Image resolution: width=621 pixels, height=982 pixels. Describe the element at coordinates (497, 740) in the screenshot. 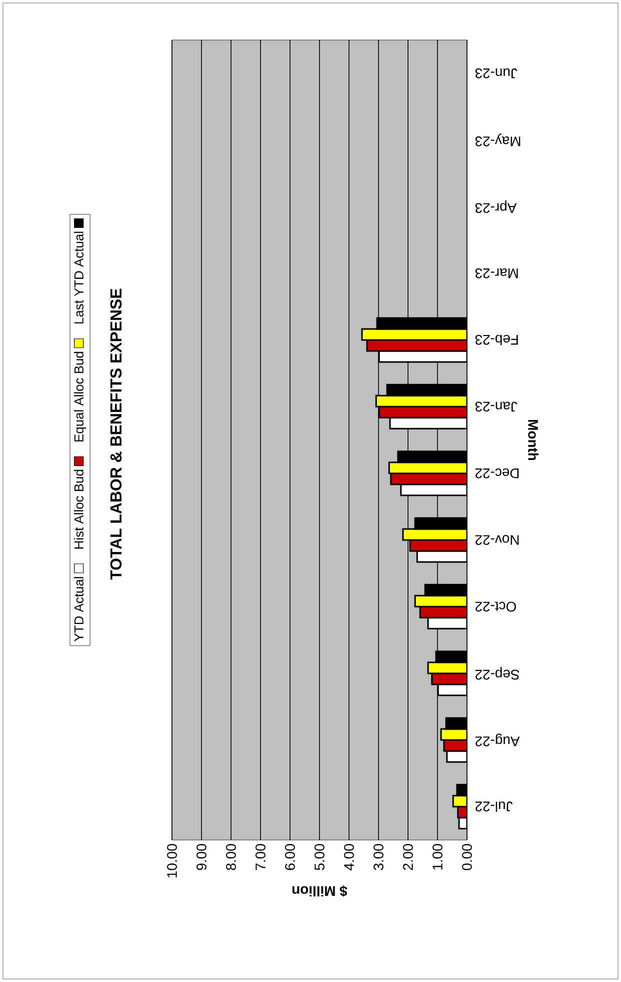

I see `y-tick-label: Aug-22` at that location.